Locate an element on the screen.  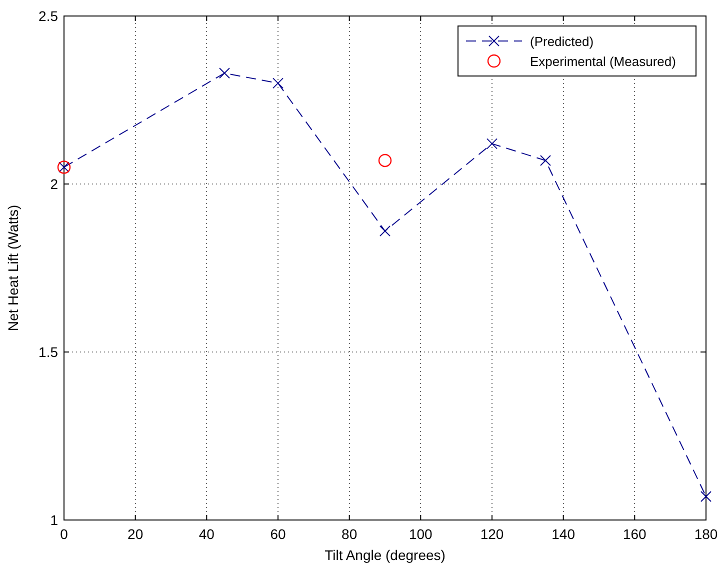
x-tick-label: 20 is located at coordinates (136, 534).